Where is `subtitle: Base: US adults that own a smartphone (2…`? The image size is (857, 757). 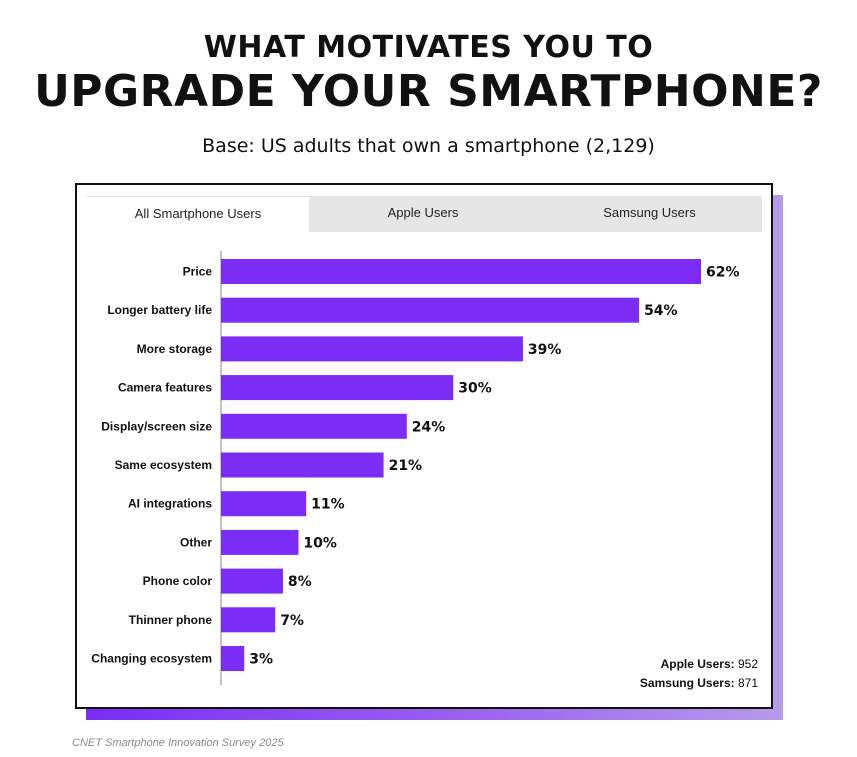 subtitle: Base: US adults that own a smartphone (2… is located at coordinates (428, 146).